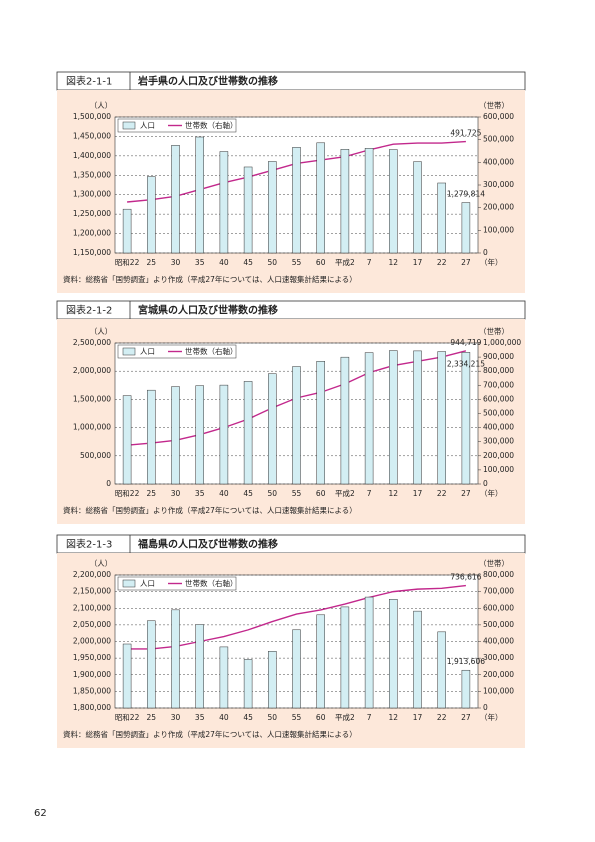 This screenshot has height=842, width=595. I want to click on y-tick-label: 1,200,000, so click(92, 233).